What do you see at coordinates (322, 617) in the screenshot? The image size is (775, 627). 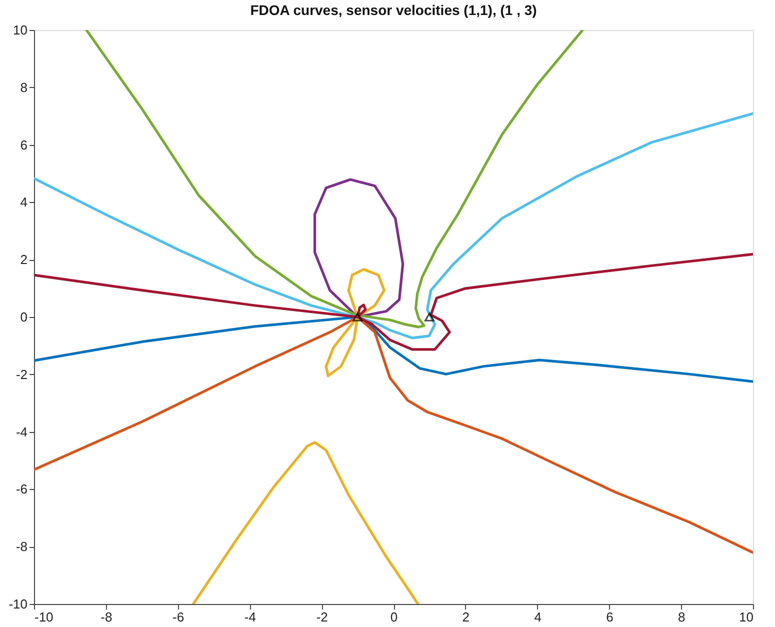 I see `x-tick-label: -2` at bounding box center [322, 617].